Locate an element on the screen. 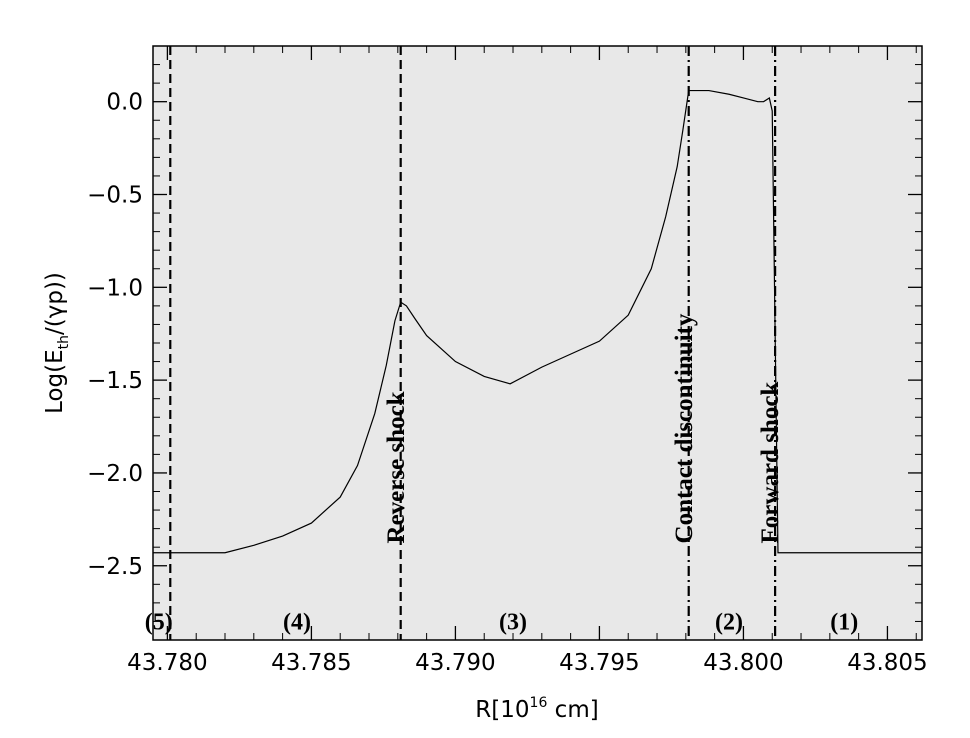 This screenshot has width=970, height=738. y-tick-label: −2.0 is located at coordinates (115, 474).